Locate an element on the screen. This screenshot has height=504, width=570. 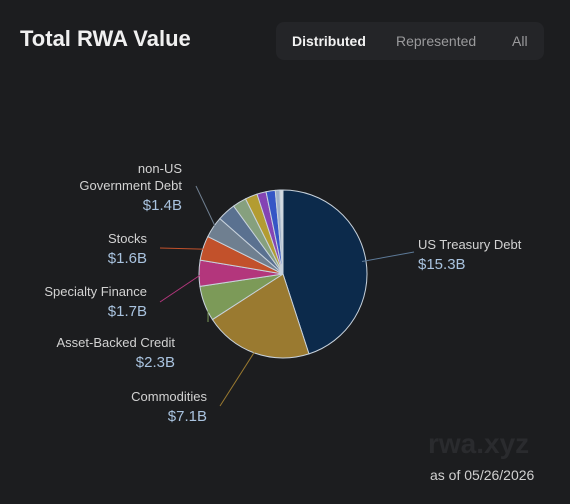
tab-bar: Distributed Represented All is located at coordinates (410, 41).